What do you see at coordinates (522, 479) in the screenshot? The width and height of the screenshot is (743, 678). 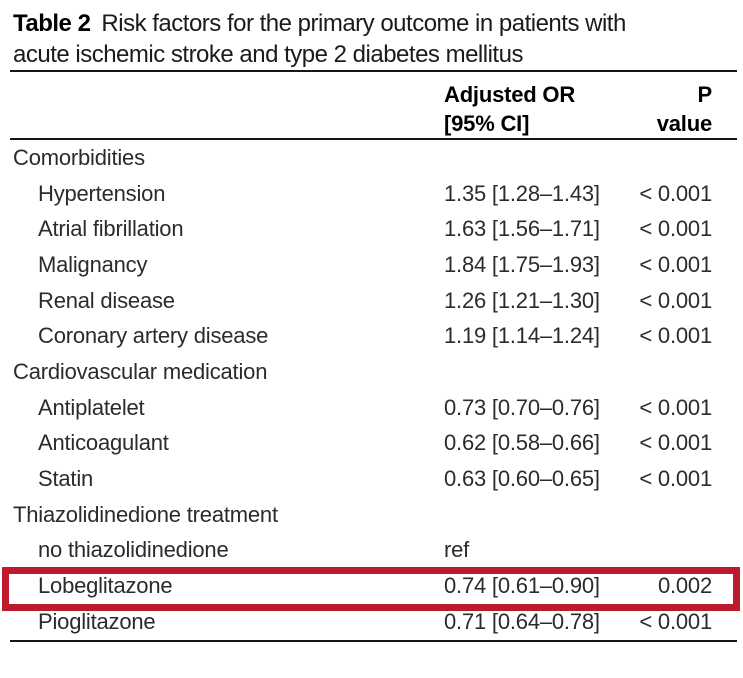 I see `row-or-value: 0.63 [0.60–0.65]` at bounding box center [522, 479].